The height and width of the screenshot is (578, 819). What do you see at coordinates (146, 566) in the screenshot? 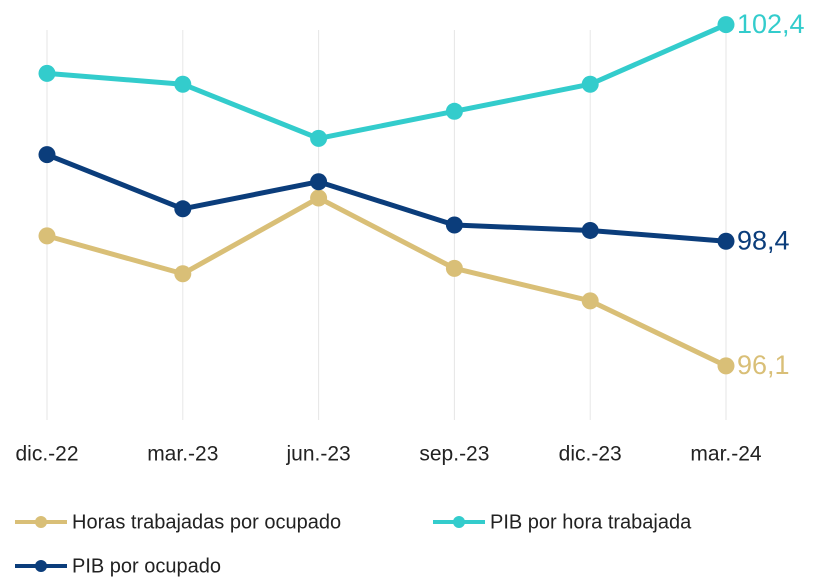
I see `legend-label: PIB por ocupado` at bounding box center [146, 566].